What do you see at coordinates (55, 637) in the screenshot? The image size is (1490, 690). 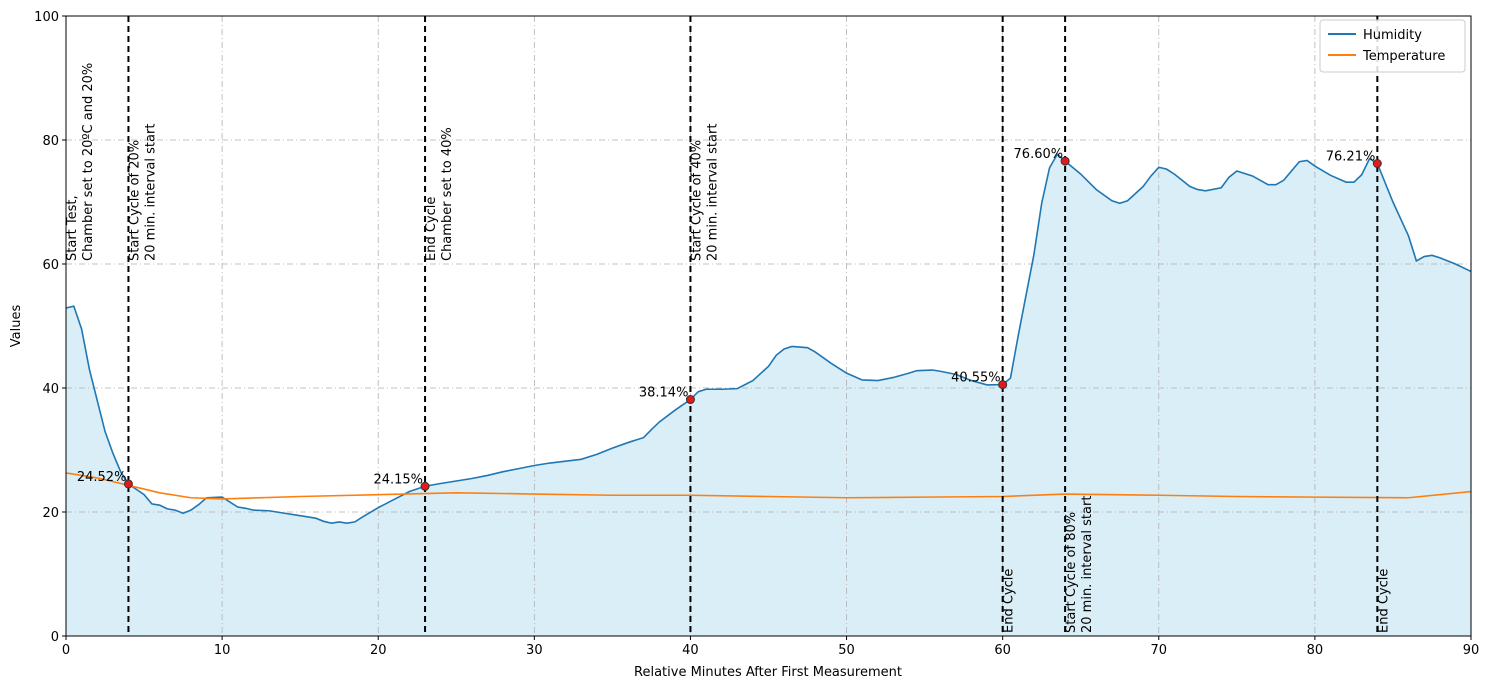 I see `y-tick-label: 0` at bounding box center [55, 637].